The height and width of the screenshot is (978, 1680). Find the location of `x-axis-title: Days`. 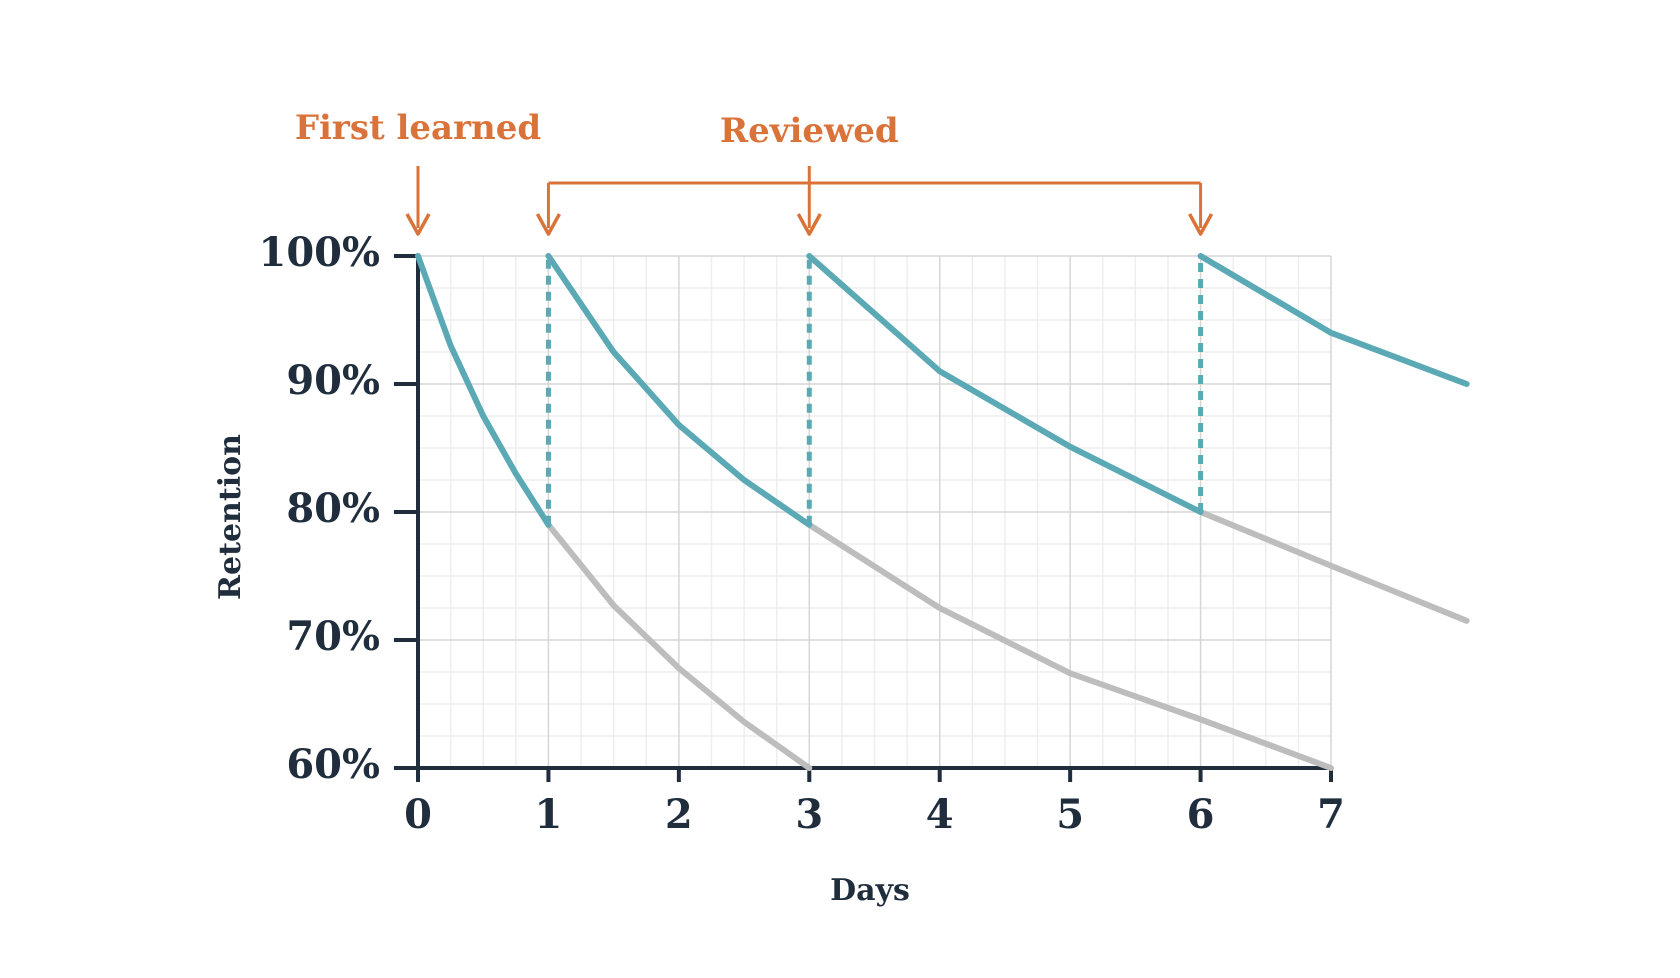

x-axis-title: Days is located at coordinates (870, 890).